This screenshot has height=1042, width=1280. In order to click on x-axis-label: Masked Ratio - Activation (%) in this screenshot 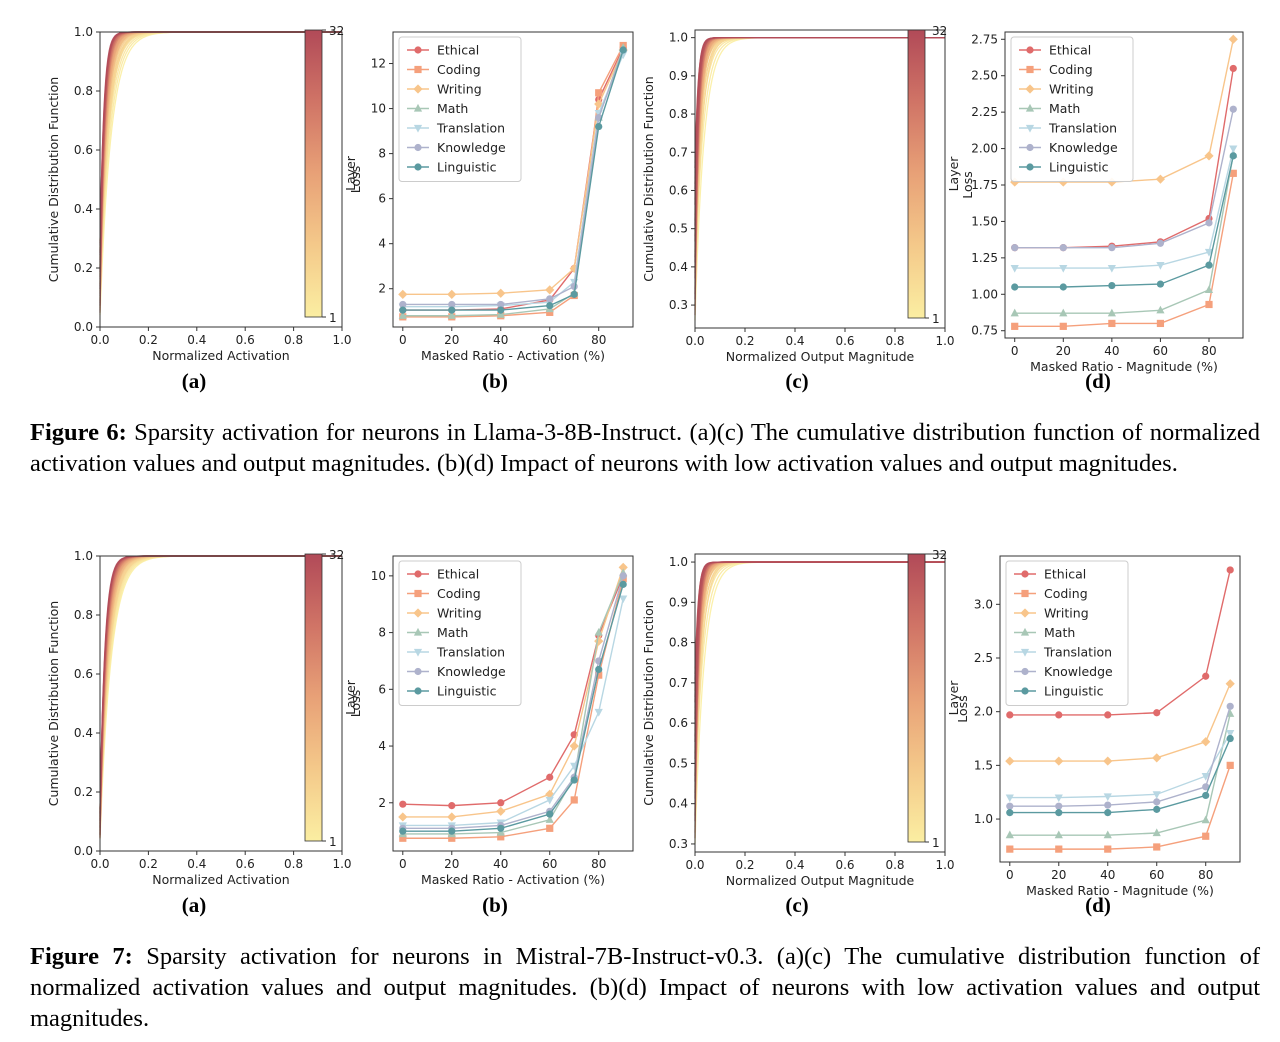, I will do `click(513, 879)`.